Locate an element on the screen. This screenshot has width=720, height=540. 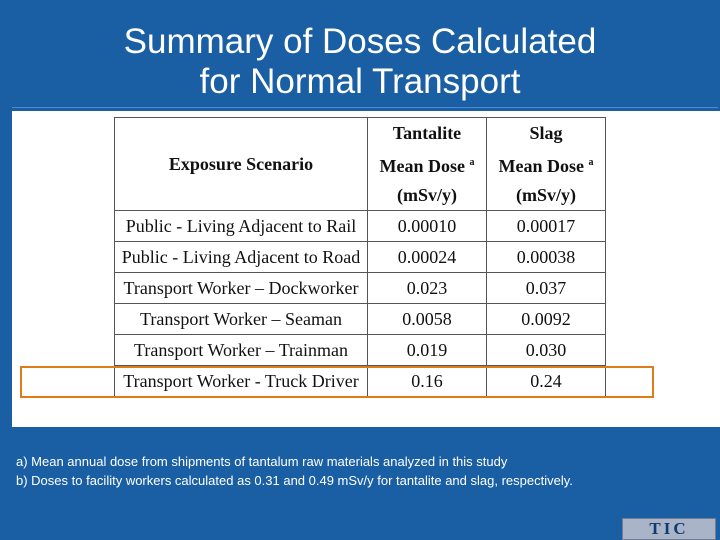
cell-slag-dose: 0.037 is located at coordinates (546, 288).